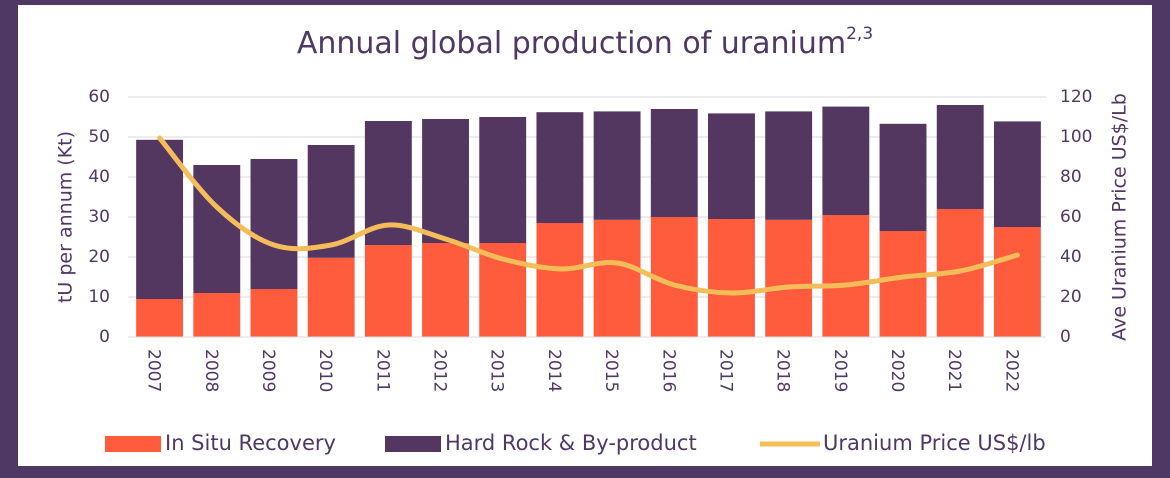 The image size is (1170, 478). Describe the element at coordinates (1076, 97) in the screenshot. I see `y2-tick-label: 120` at that location.